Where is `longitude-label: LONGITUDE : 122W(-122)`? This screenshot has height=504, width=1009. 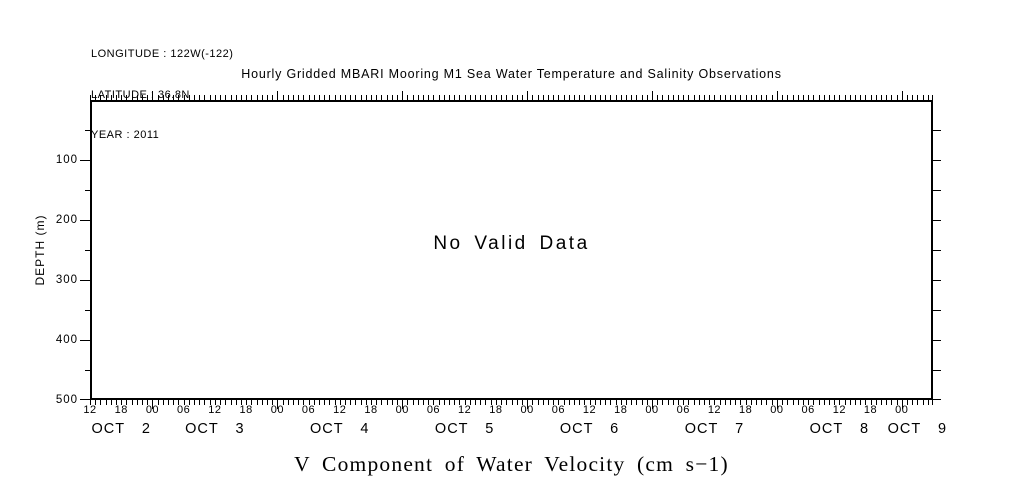 longitude-label: LONGITUDE : 122W(-122) is located at coordinates (162, 54).